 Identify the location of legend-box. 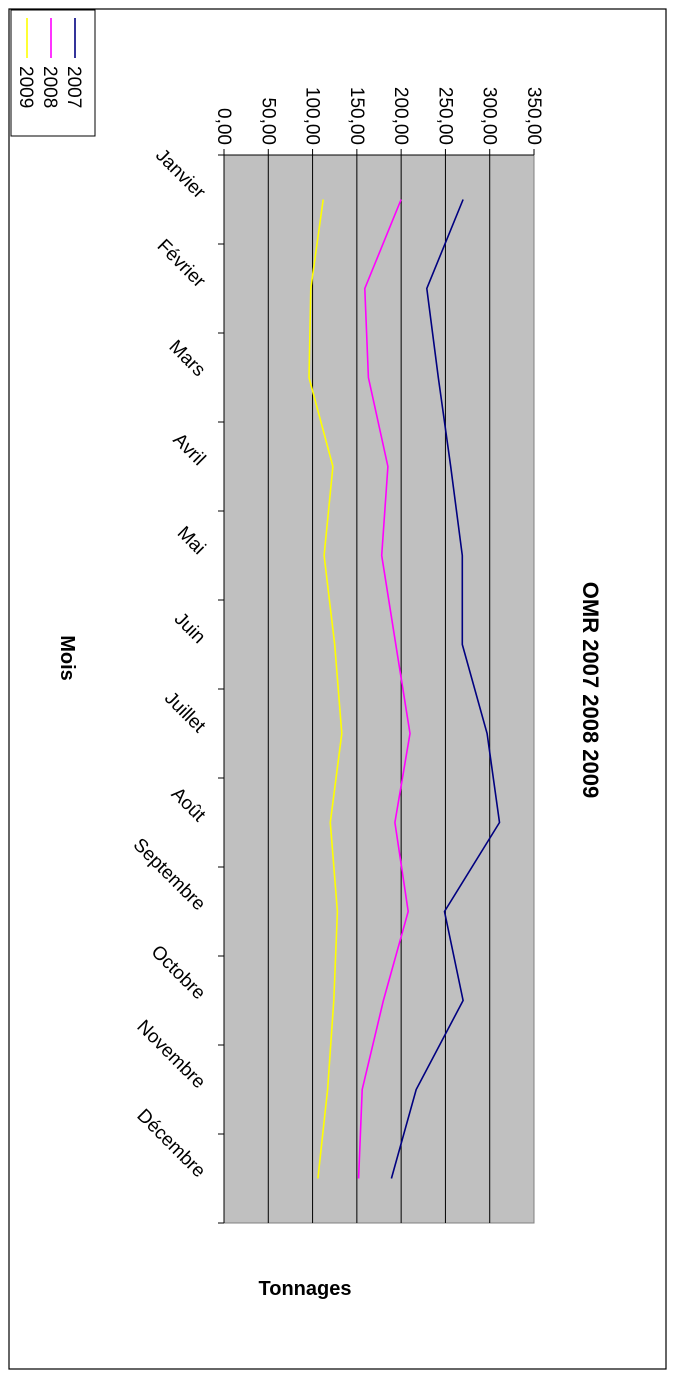
(53, 73).